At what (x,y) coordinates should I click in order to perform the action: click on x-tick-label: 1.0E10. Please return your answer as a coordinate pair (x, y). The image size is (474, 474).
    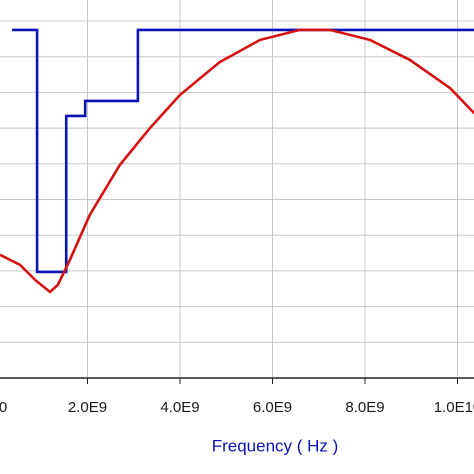
    Looking at the image, I should click on (454, 407).